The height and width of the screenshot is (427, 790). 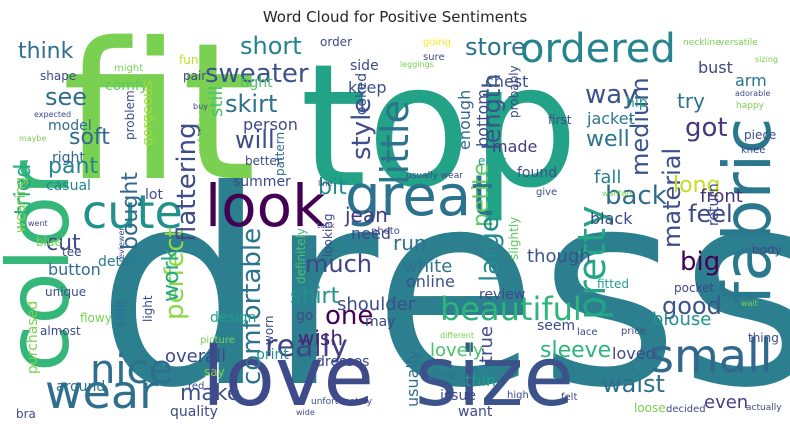 What do you see at coordinates (611, 218) in the screenshot?
I see `word-black: black` at bounding box center [611, 218].